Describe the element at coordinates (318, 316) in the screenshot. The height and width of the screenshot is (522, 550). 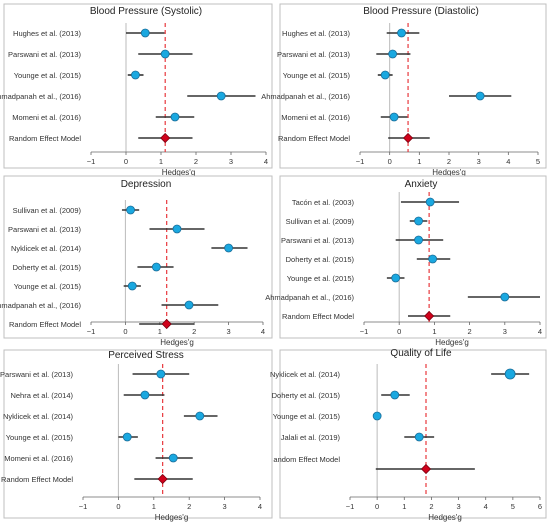
I see `summary-label: Random Effect Model` at that location.